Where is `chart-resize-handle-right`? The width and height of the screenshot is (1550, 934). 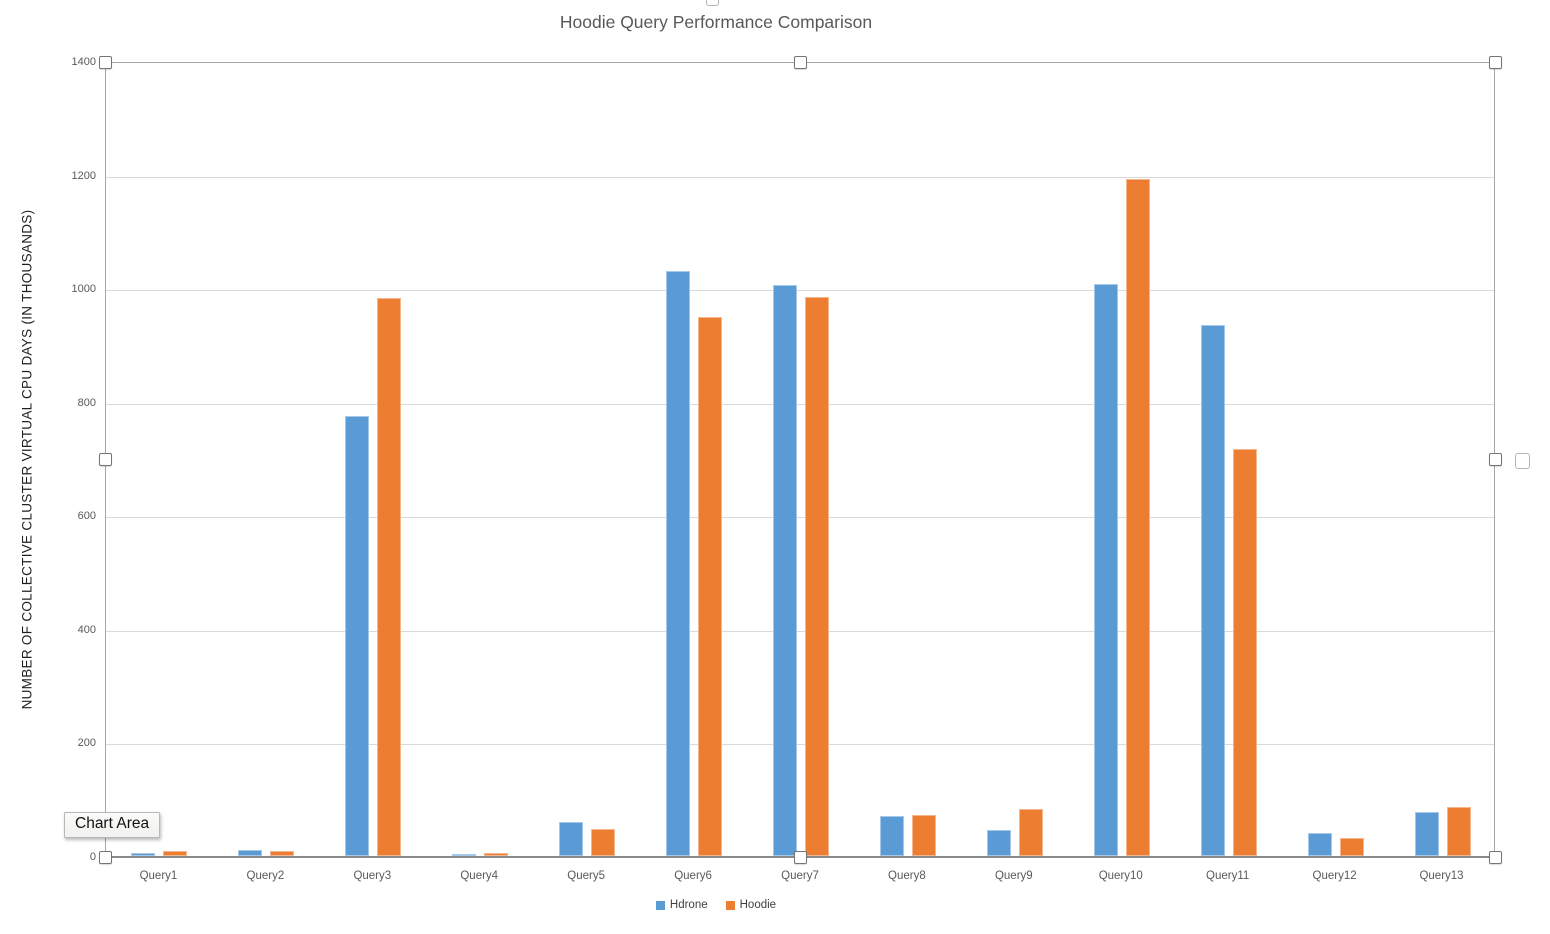 chart-resize-handle-right is located at coordinates (1522, 461).